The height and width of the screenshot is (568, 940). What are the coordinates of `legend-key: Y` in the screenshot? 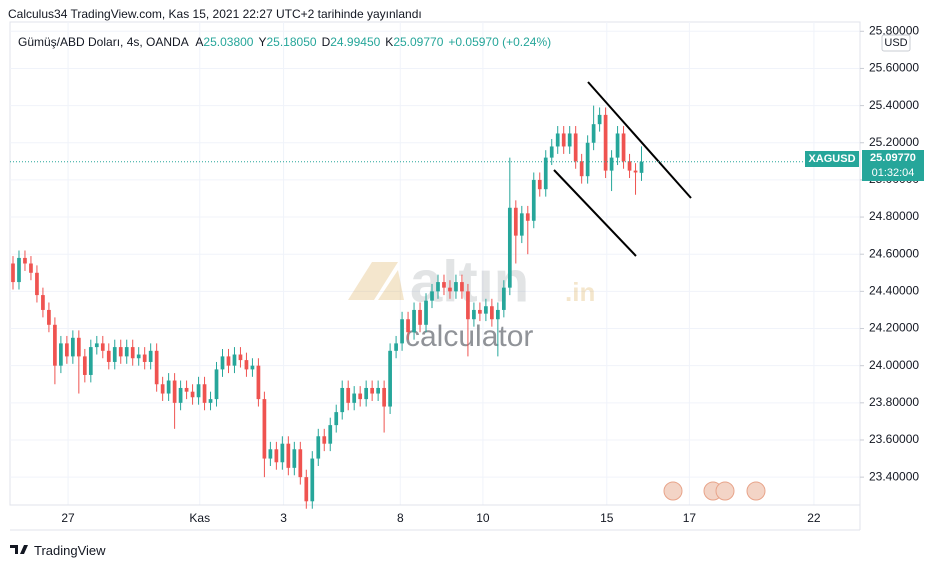 It's located at (262, 42).